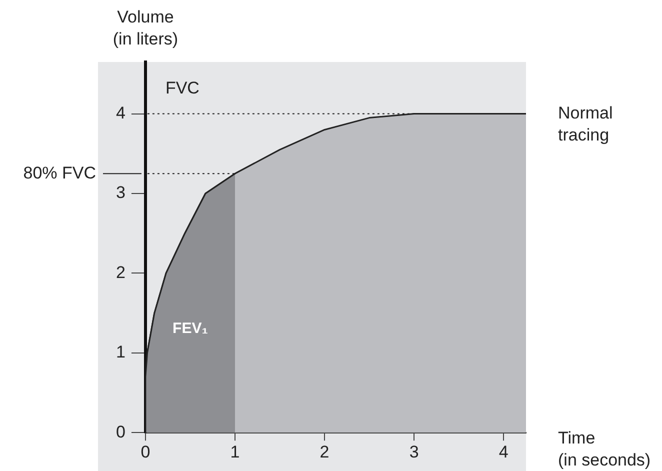 The width and height of the screenshot is (662, 471). I want to click on x-tick-label: 1, so click(235, 452).